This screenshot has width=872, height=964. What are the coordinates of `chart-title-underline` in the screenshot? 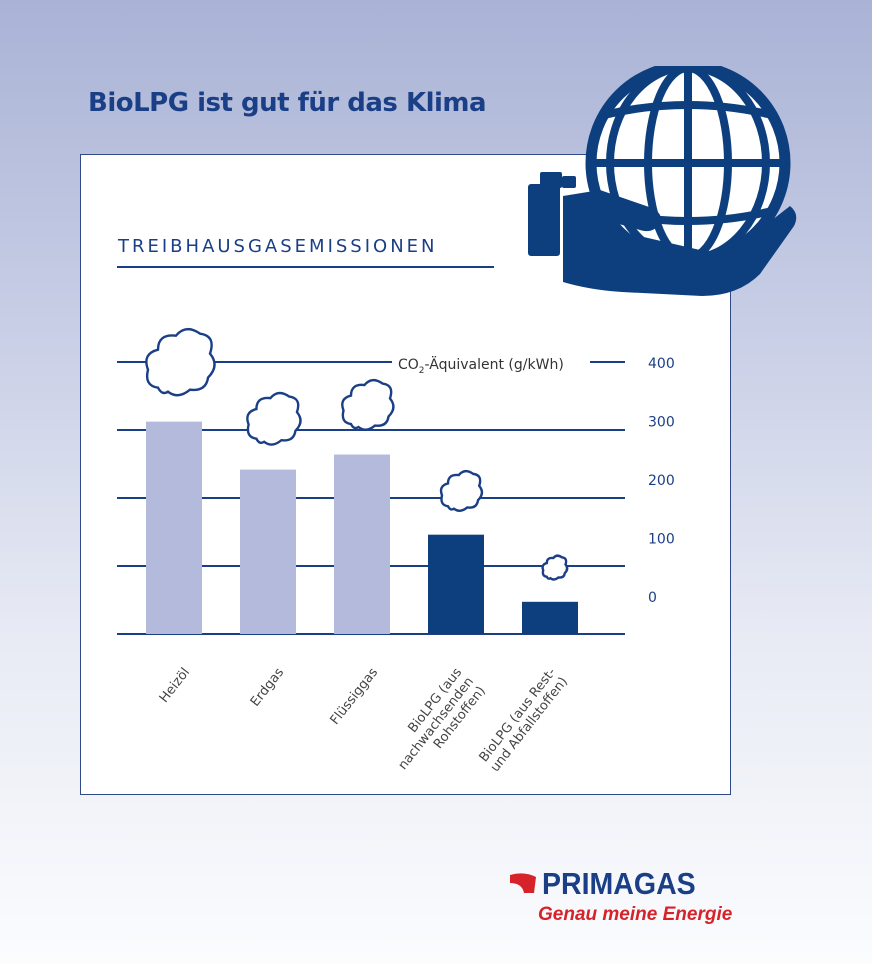 It's located at (305, 267).